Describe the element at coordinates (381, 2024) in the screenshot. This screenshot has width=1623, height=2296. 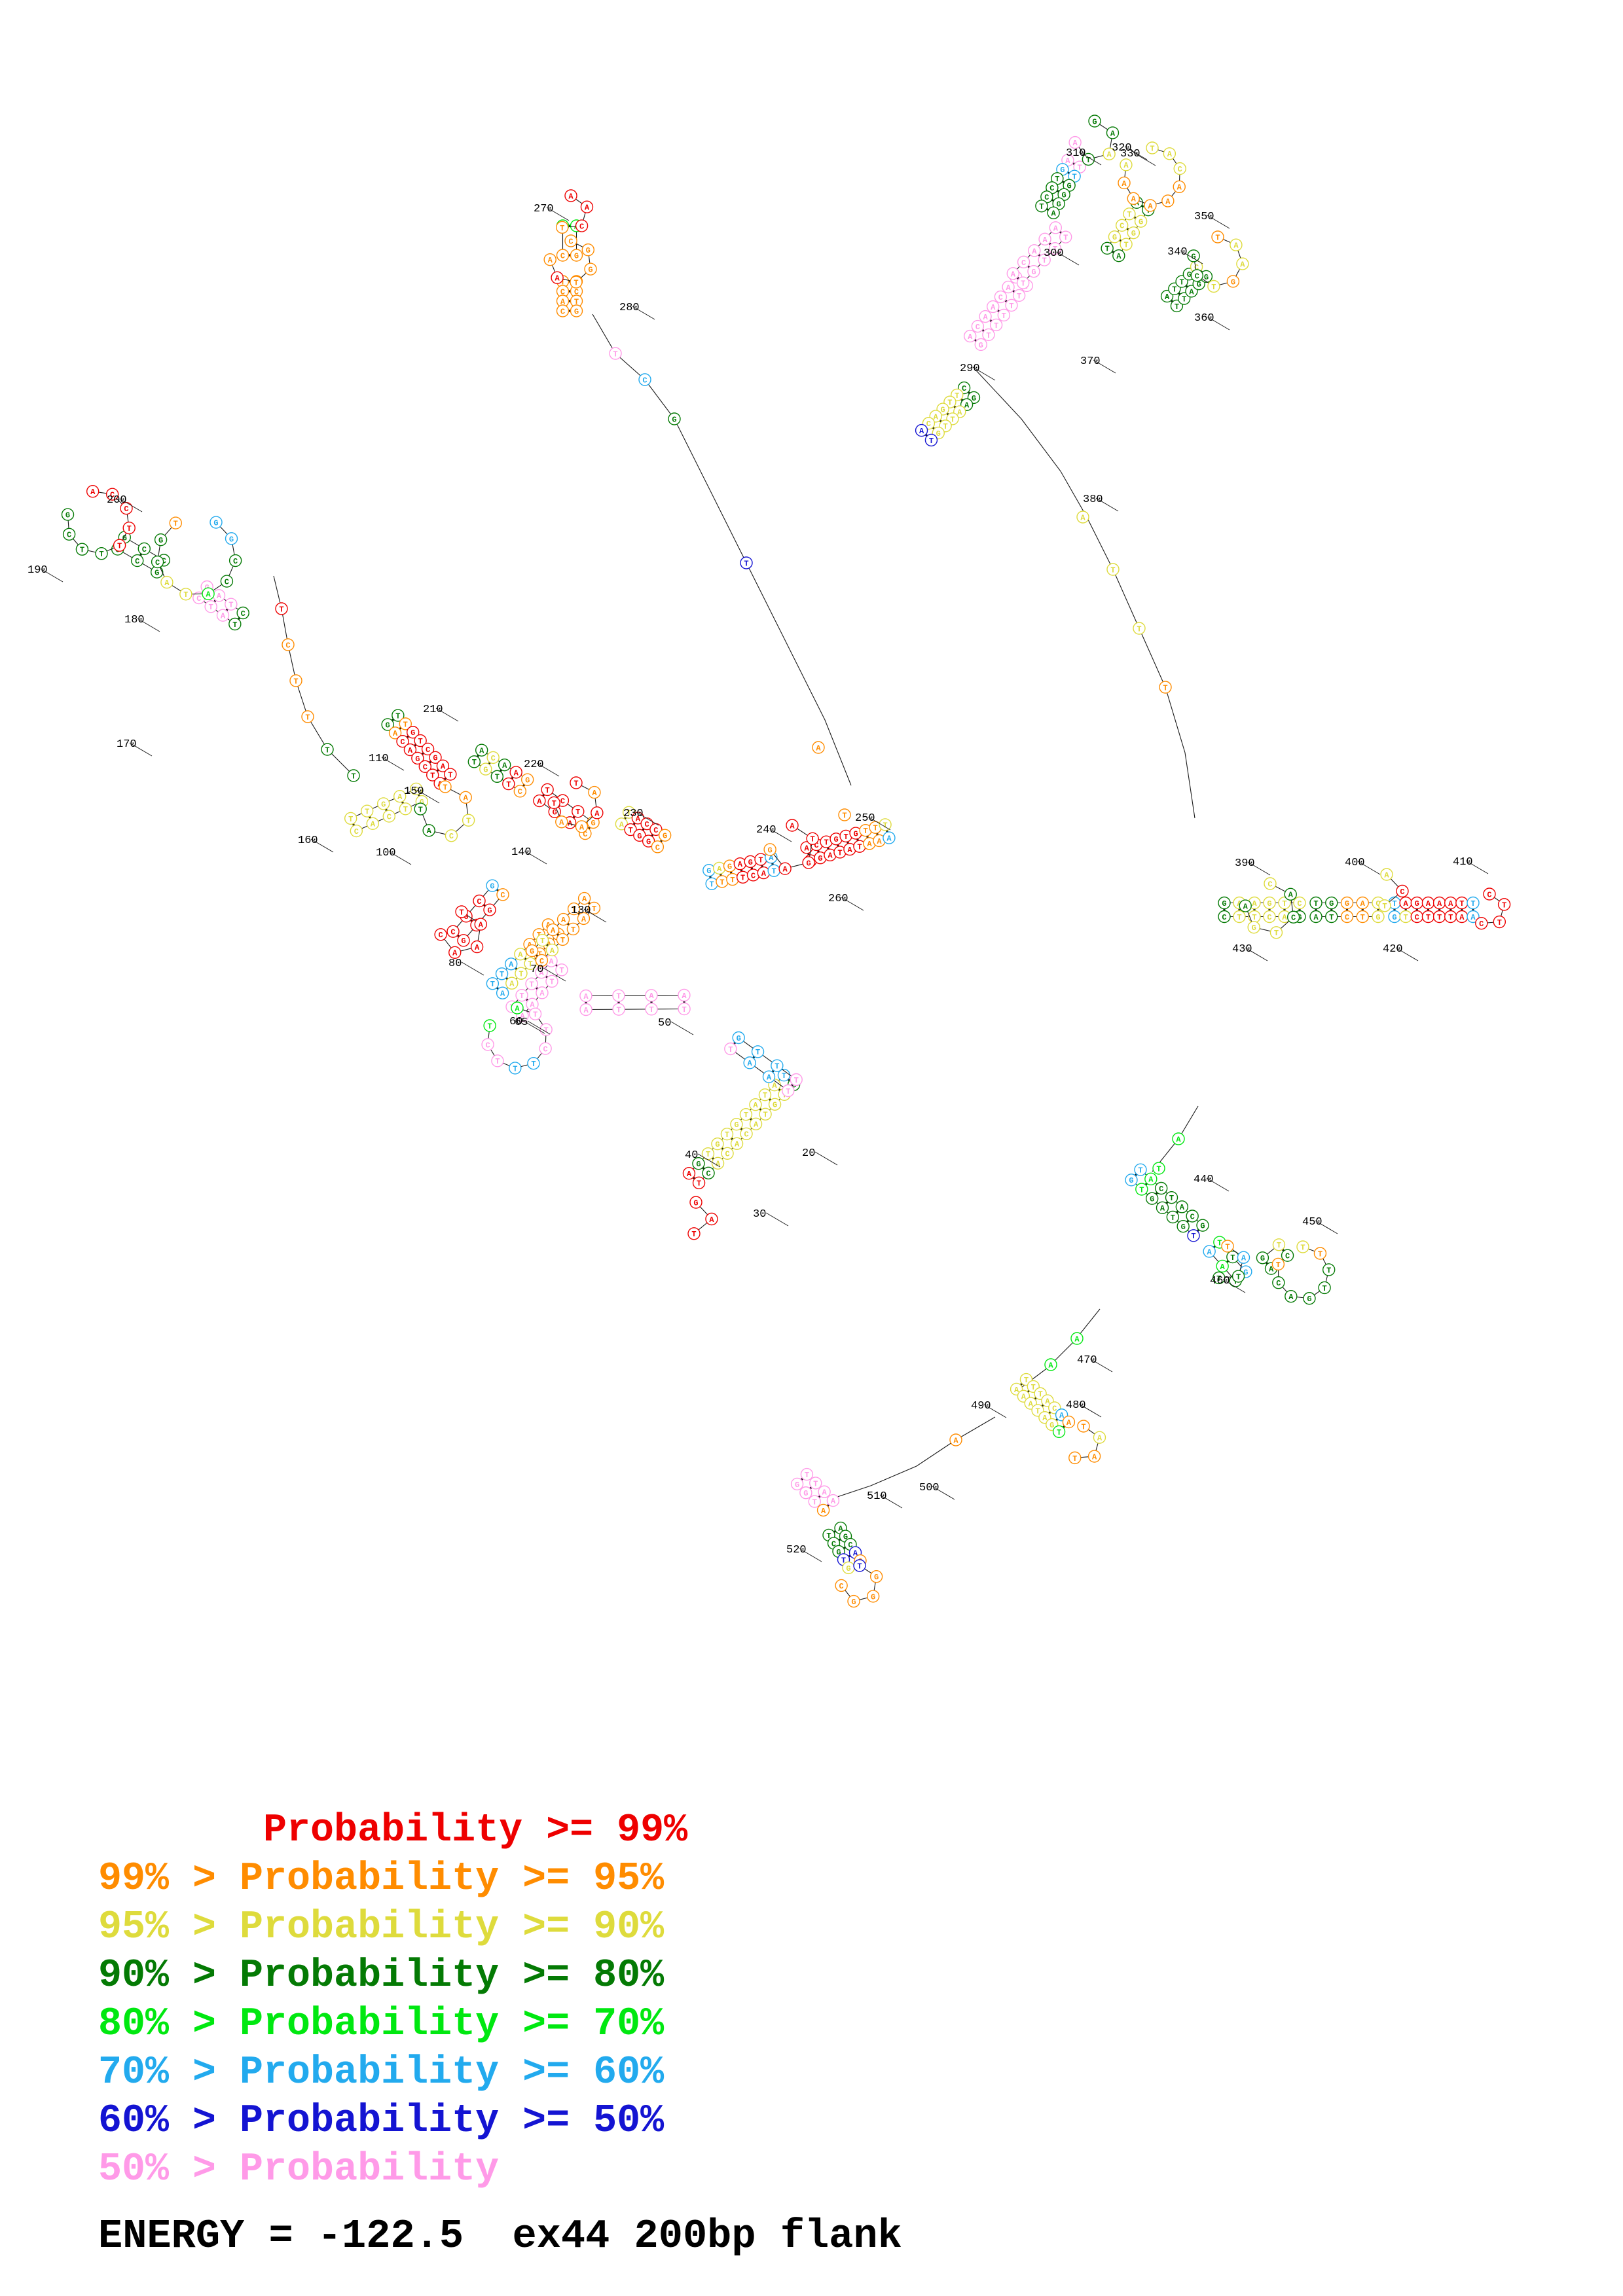
I see `legend-row: 80% > Probability >= 70%` at that location.